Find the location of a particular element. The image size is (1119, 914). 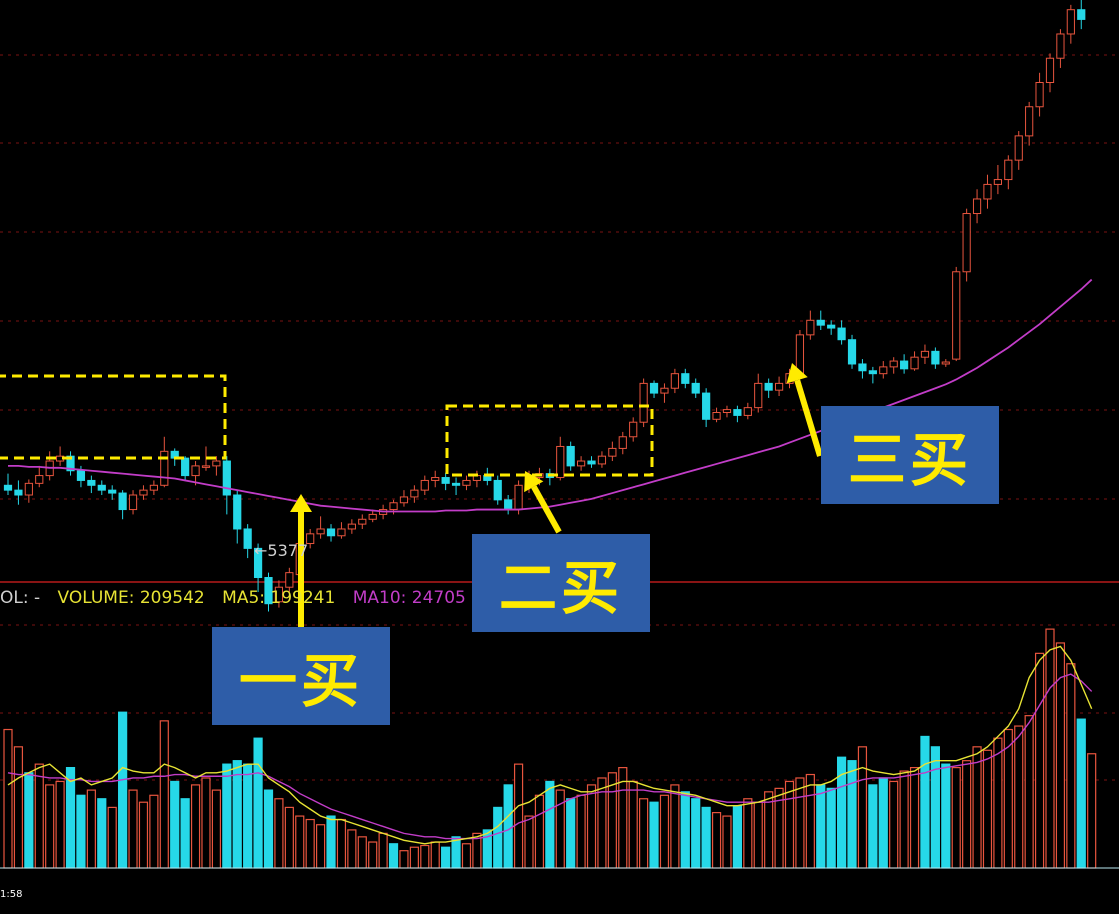

first-buy-arrow is located at coordinates (301, 560).